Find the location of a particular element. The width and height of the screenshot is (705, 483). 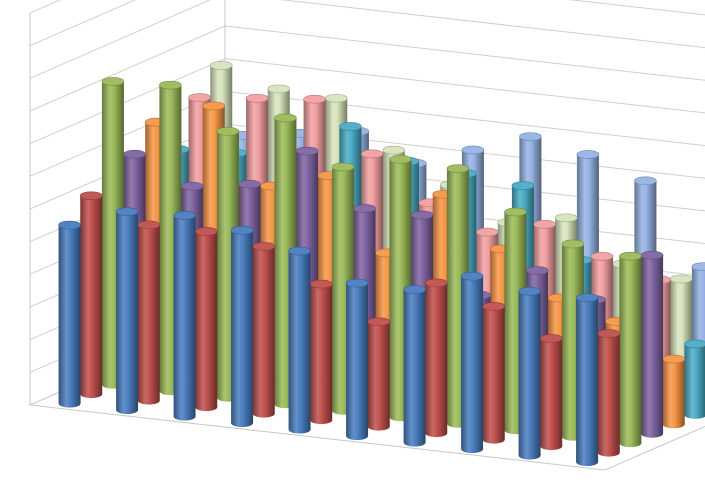

bar-s1-c3 is located at coordinates (184, 316).